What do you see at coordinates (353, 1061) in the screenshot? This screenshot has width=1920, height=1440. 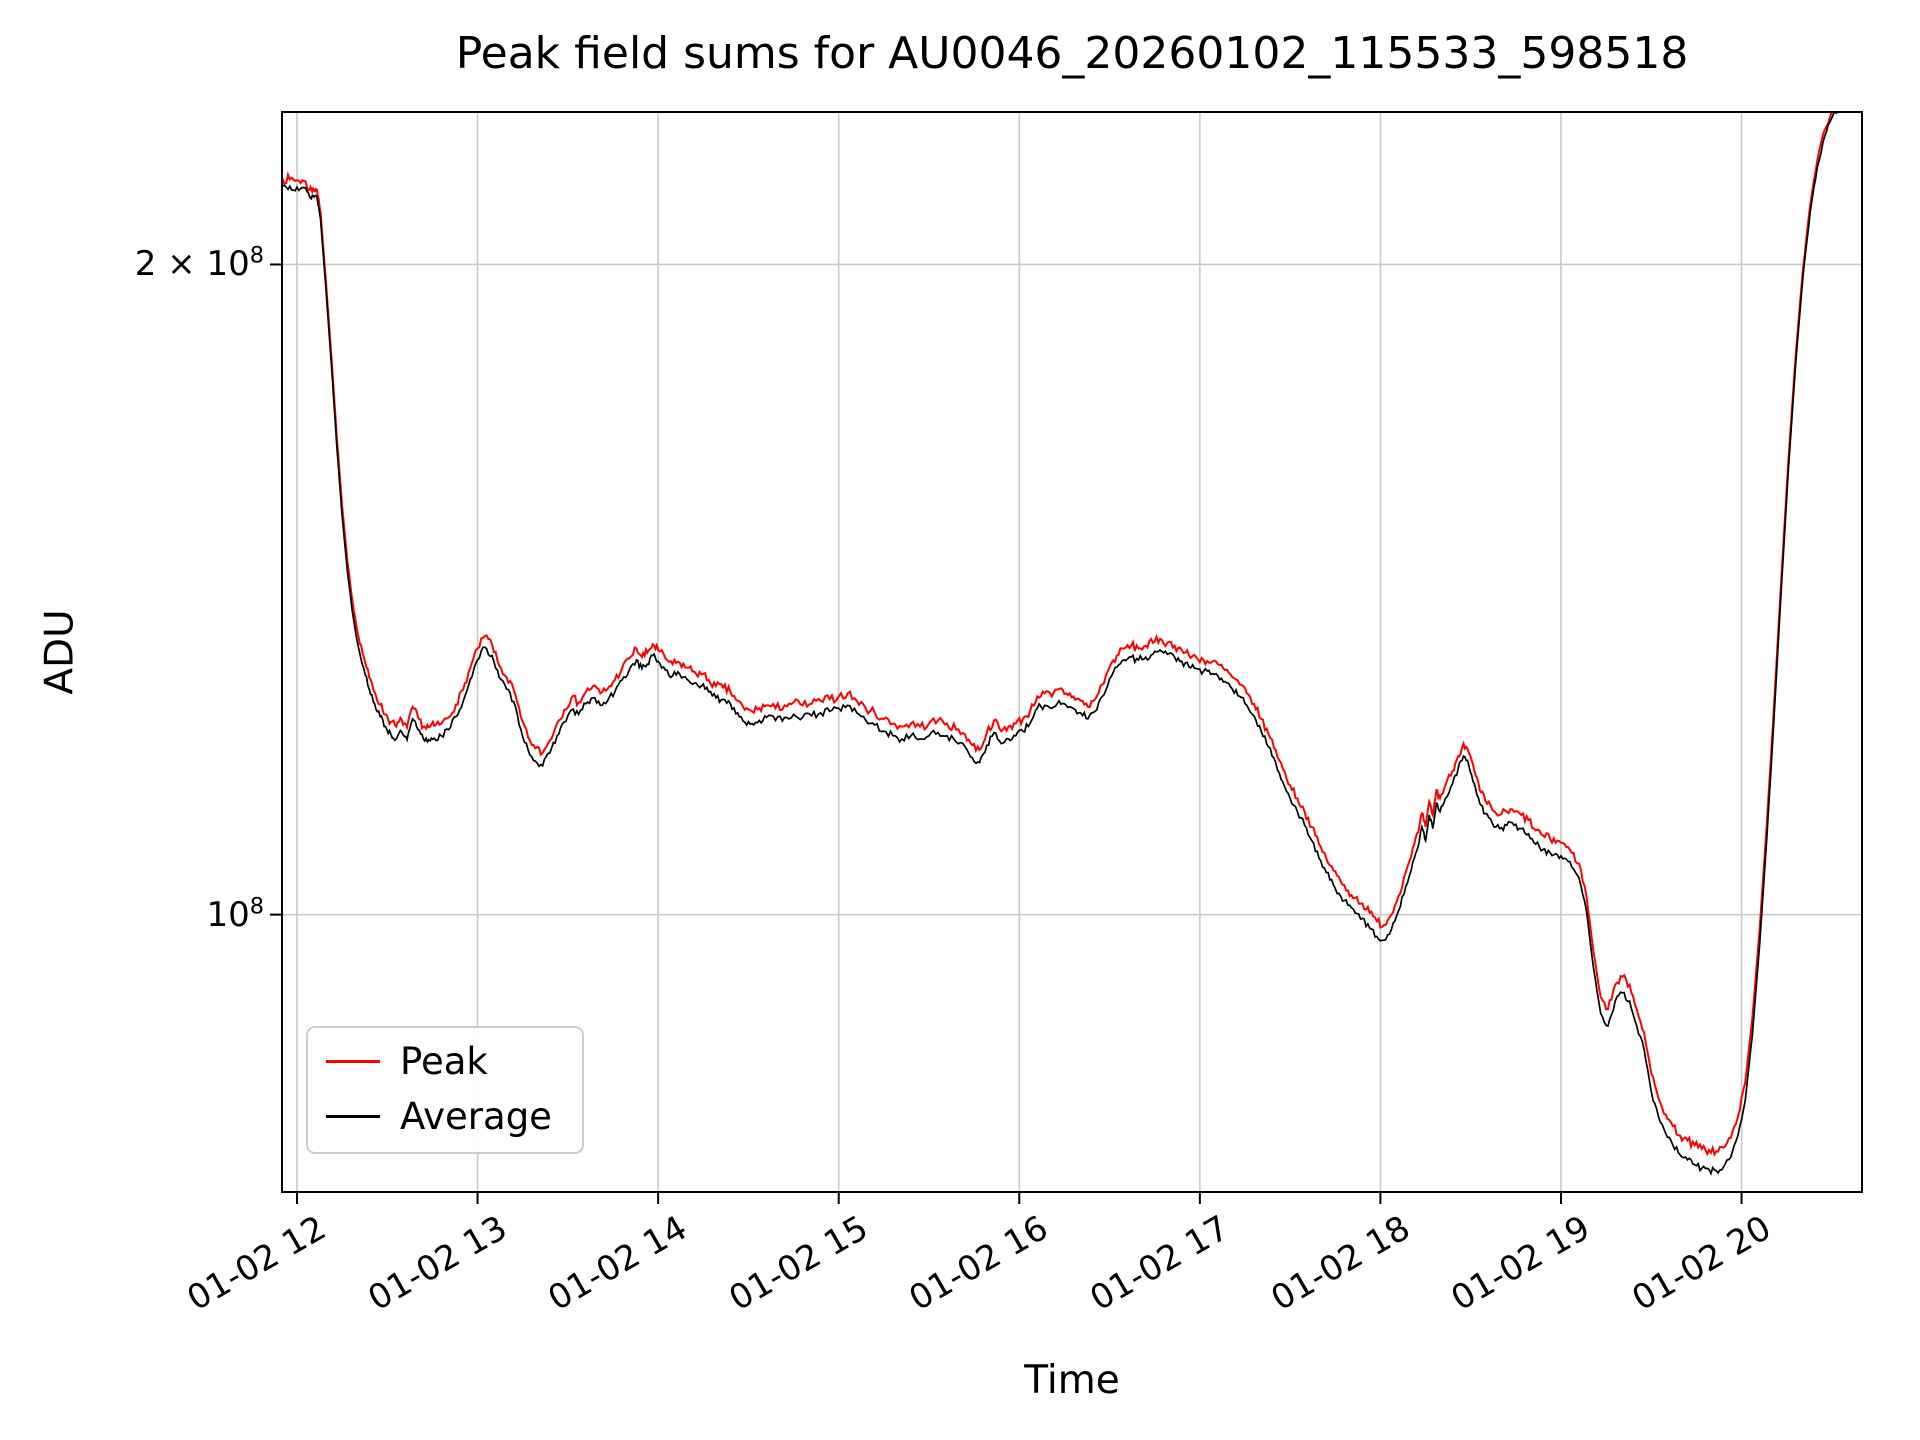 I see `legend-line-peak` at bounding box center [353, 1061].